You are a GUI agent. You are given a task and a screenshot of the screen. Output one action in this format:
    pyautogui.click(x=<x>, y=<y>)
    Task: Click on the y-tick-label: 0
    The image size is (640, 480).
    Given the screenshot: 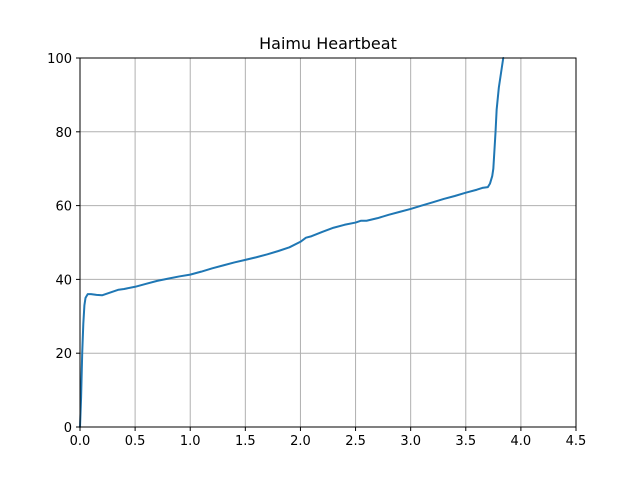 What is the action you would take?
    pyautogui.click(x=68, y=428)
    